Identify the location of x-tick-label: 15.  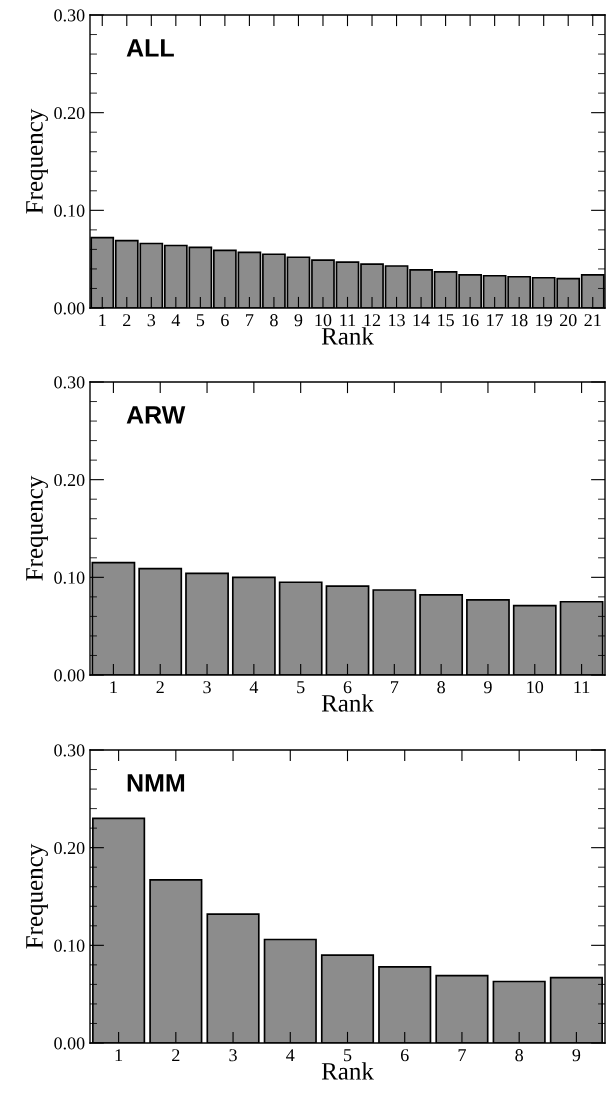
(446, 320).